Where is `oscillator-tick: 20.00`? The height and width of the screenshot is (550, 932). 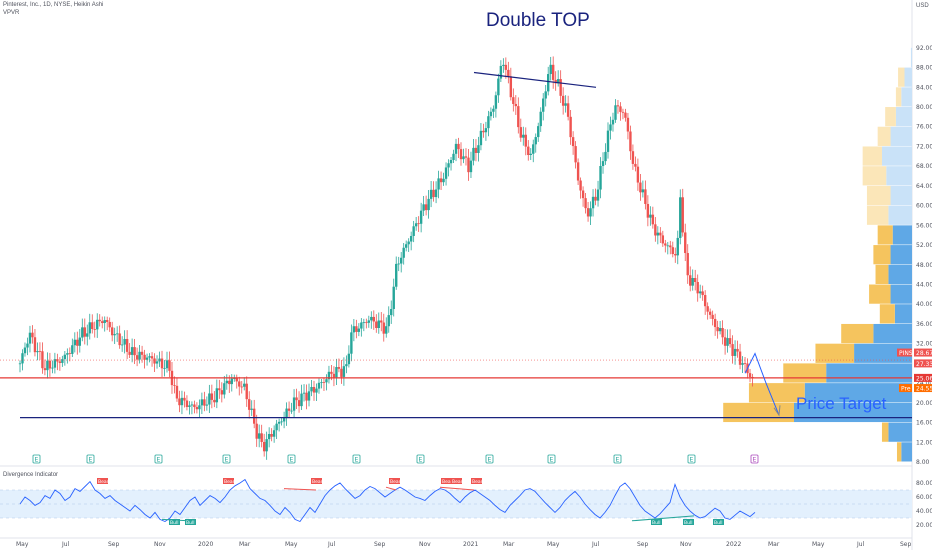 oscillator-tick: 20.00 is located at coordinates (924, 525).